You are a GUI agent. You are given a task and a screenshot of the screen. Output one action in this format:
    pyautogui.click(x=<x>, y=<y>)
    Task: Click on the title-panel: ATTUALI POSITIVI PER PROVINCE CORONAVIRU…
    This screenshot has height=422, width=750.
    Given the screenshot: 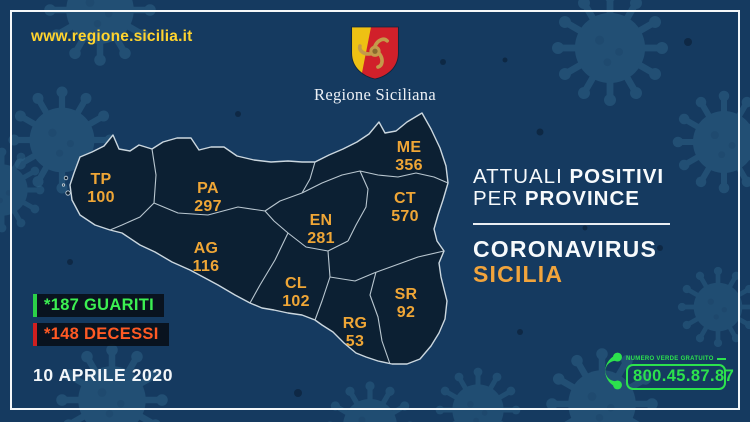 What is the action you would take?
    pyautogui.click(x=571, y=226)
    